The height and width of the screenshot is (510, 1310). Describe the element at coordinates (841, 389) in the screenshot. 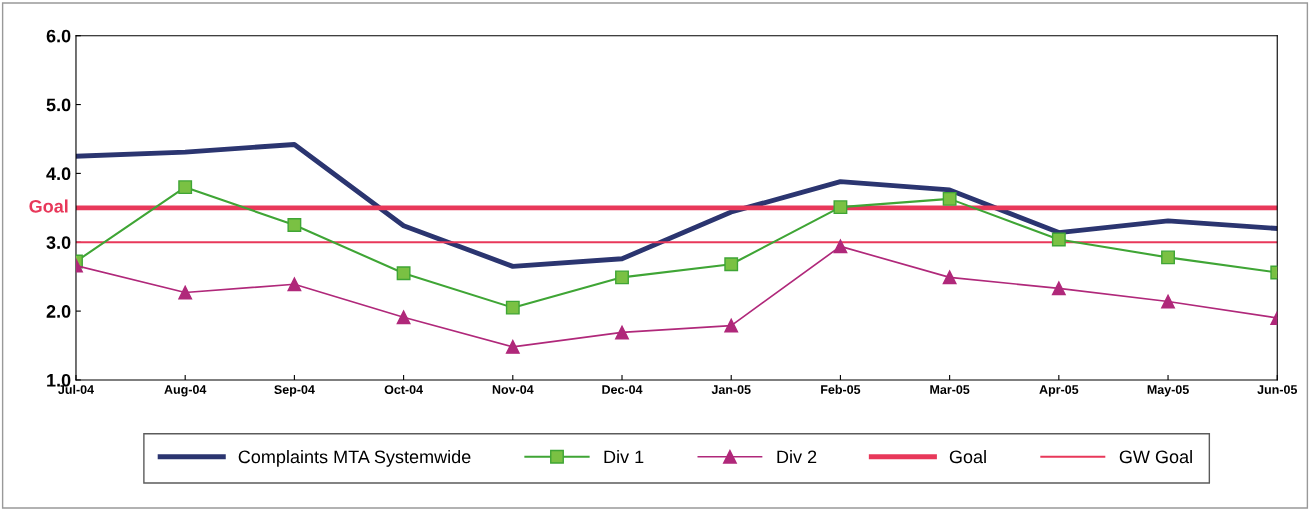

I see `x-tick-label: Feb-05` at that location.